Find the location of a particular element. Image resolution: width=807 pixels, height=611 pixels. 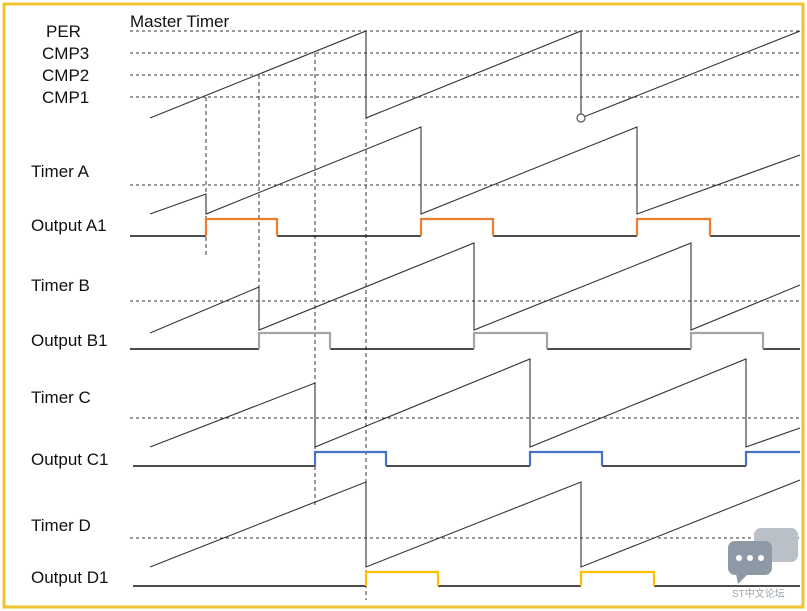

master-timer-title: Master Timer is located at coordinates (180, 21).